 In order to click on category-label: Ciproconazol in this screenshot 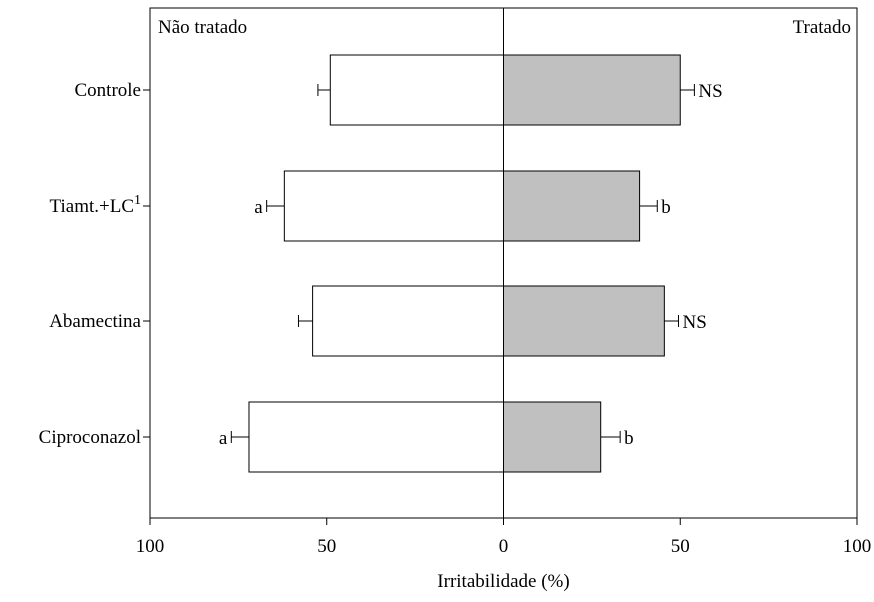, I will do `click(90, 437)`.